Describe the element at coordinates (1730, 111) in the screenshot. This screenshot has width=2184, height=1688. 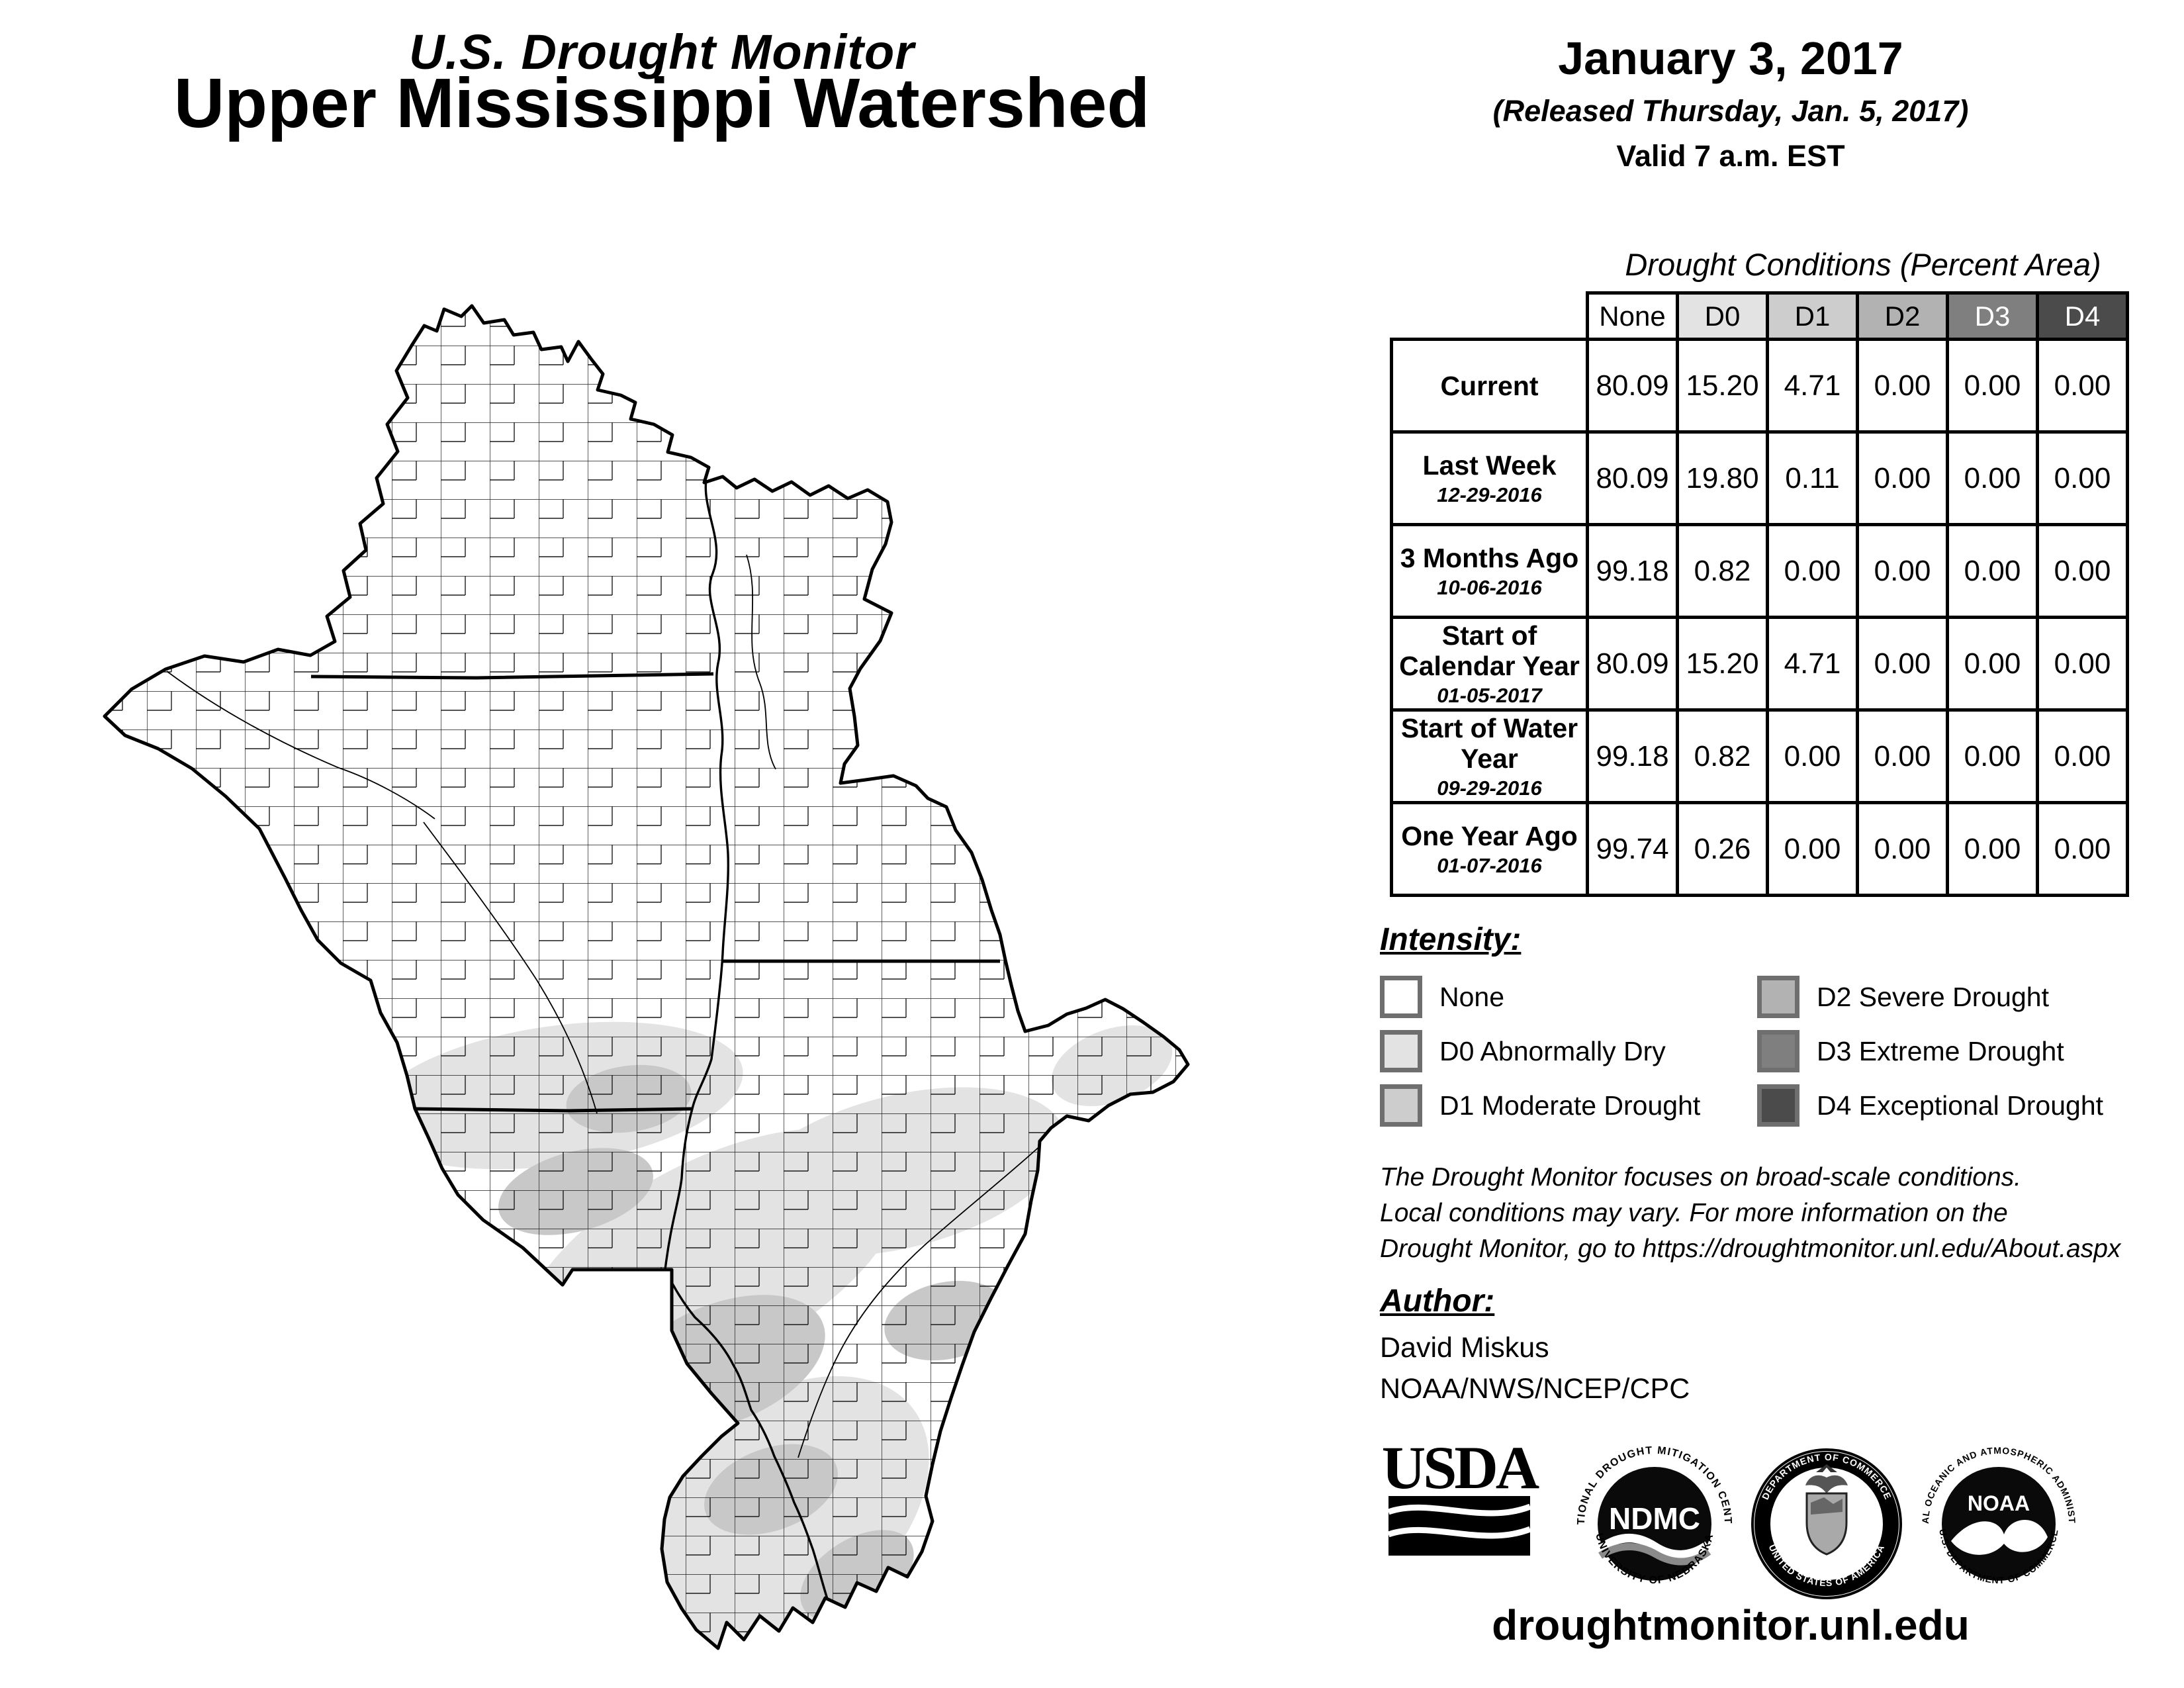
I see `released-date: (Released Thursday, Jan. 5, 2017)` at that location.